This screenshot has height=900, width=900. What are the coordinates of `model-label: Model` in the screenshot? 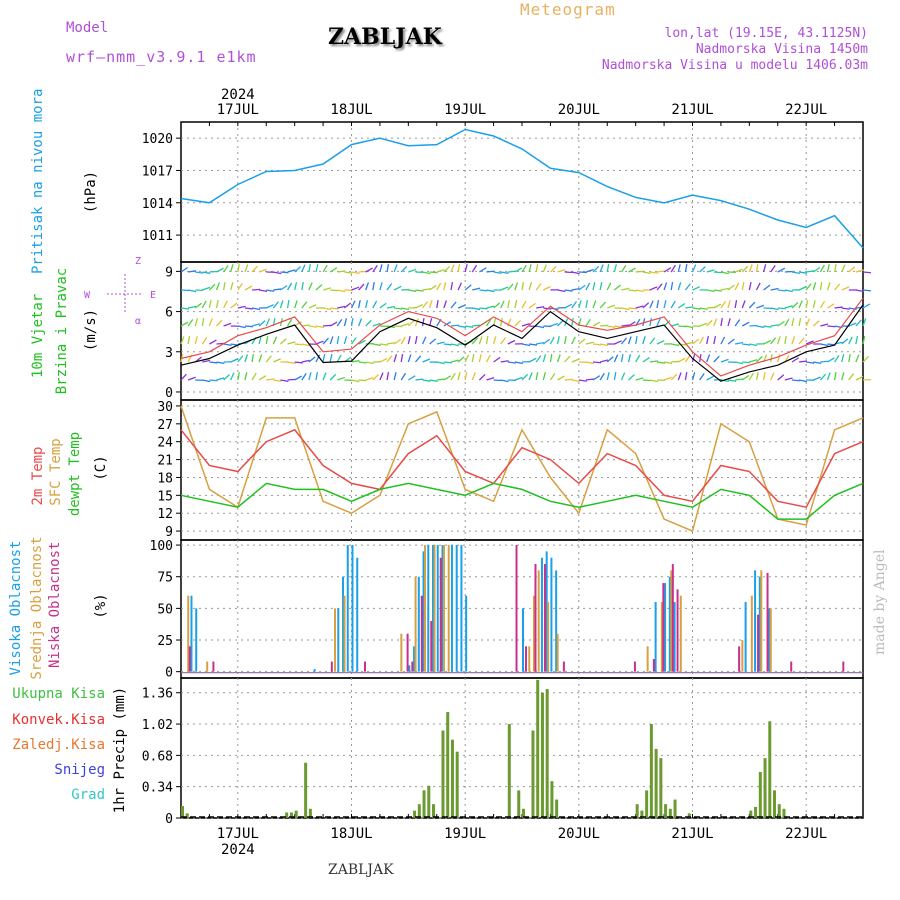 It's located at (87, 28).